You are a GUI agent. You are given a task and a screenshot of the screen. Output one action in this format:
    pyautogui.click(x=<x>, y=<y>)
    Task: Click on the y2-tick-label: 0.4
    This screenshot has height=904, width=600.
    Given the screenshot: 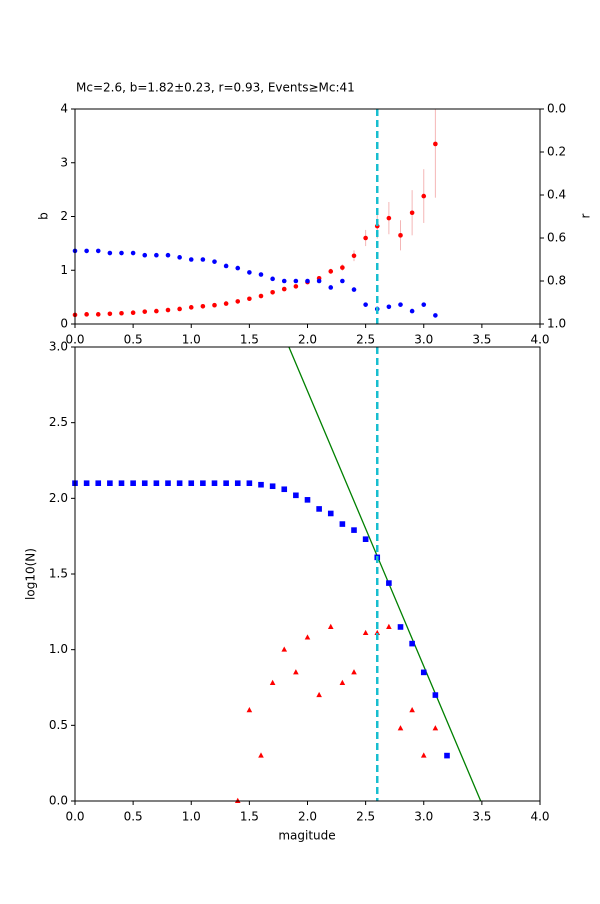 What is the action you would take?
    pyautogui.click(x=556, y=195)
    